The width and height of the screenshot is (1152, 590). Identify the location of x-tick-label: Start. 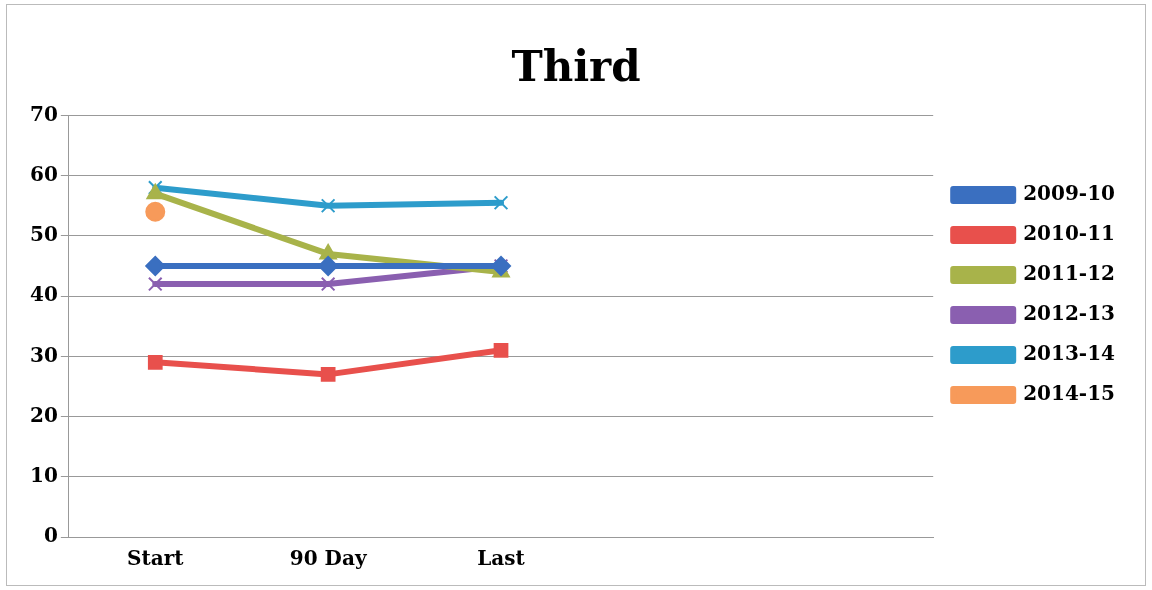
(156, 558).